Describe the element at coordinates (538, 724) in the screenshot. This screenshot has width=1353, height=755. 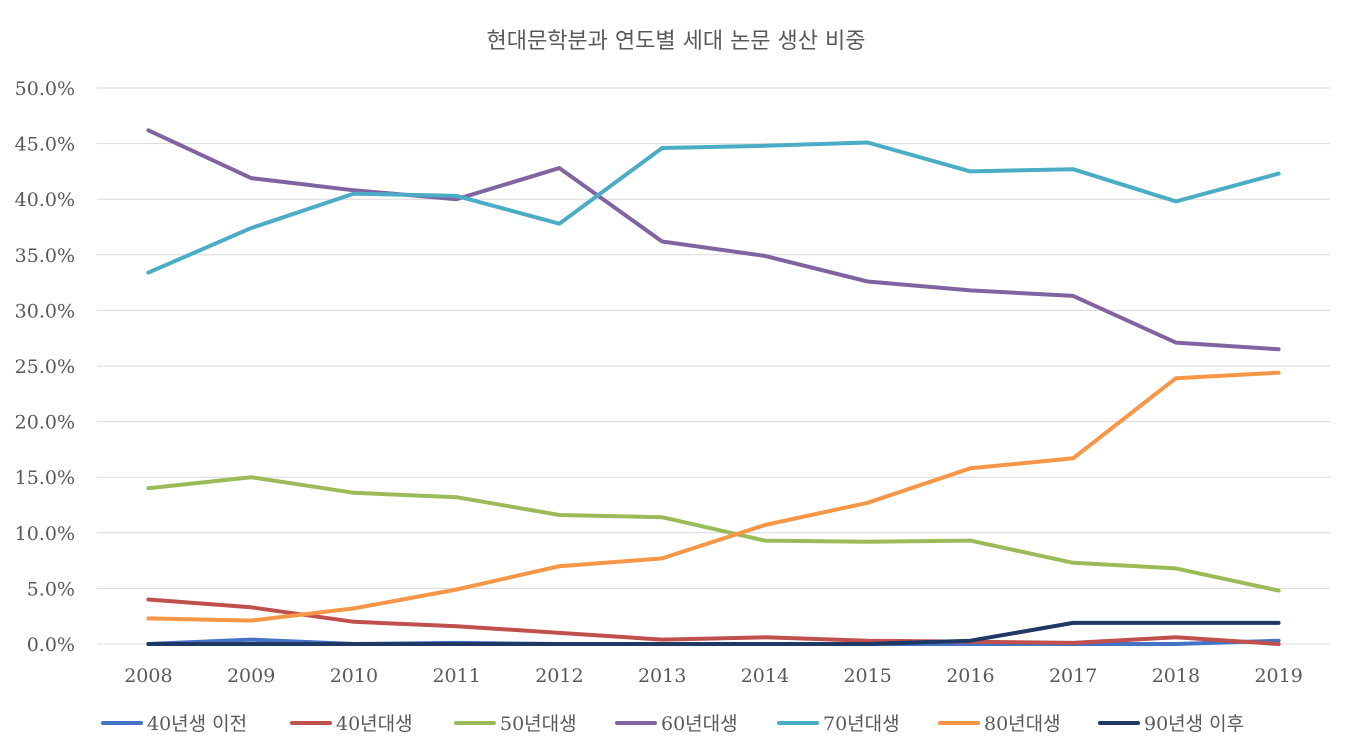
I see `legend-label: 50년대생` at that location.